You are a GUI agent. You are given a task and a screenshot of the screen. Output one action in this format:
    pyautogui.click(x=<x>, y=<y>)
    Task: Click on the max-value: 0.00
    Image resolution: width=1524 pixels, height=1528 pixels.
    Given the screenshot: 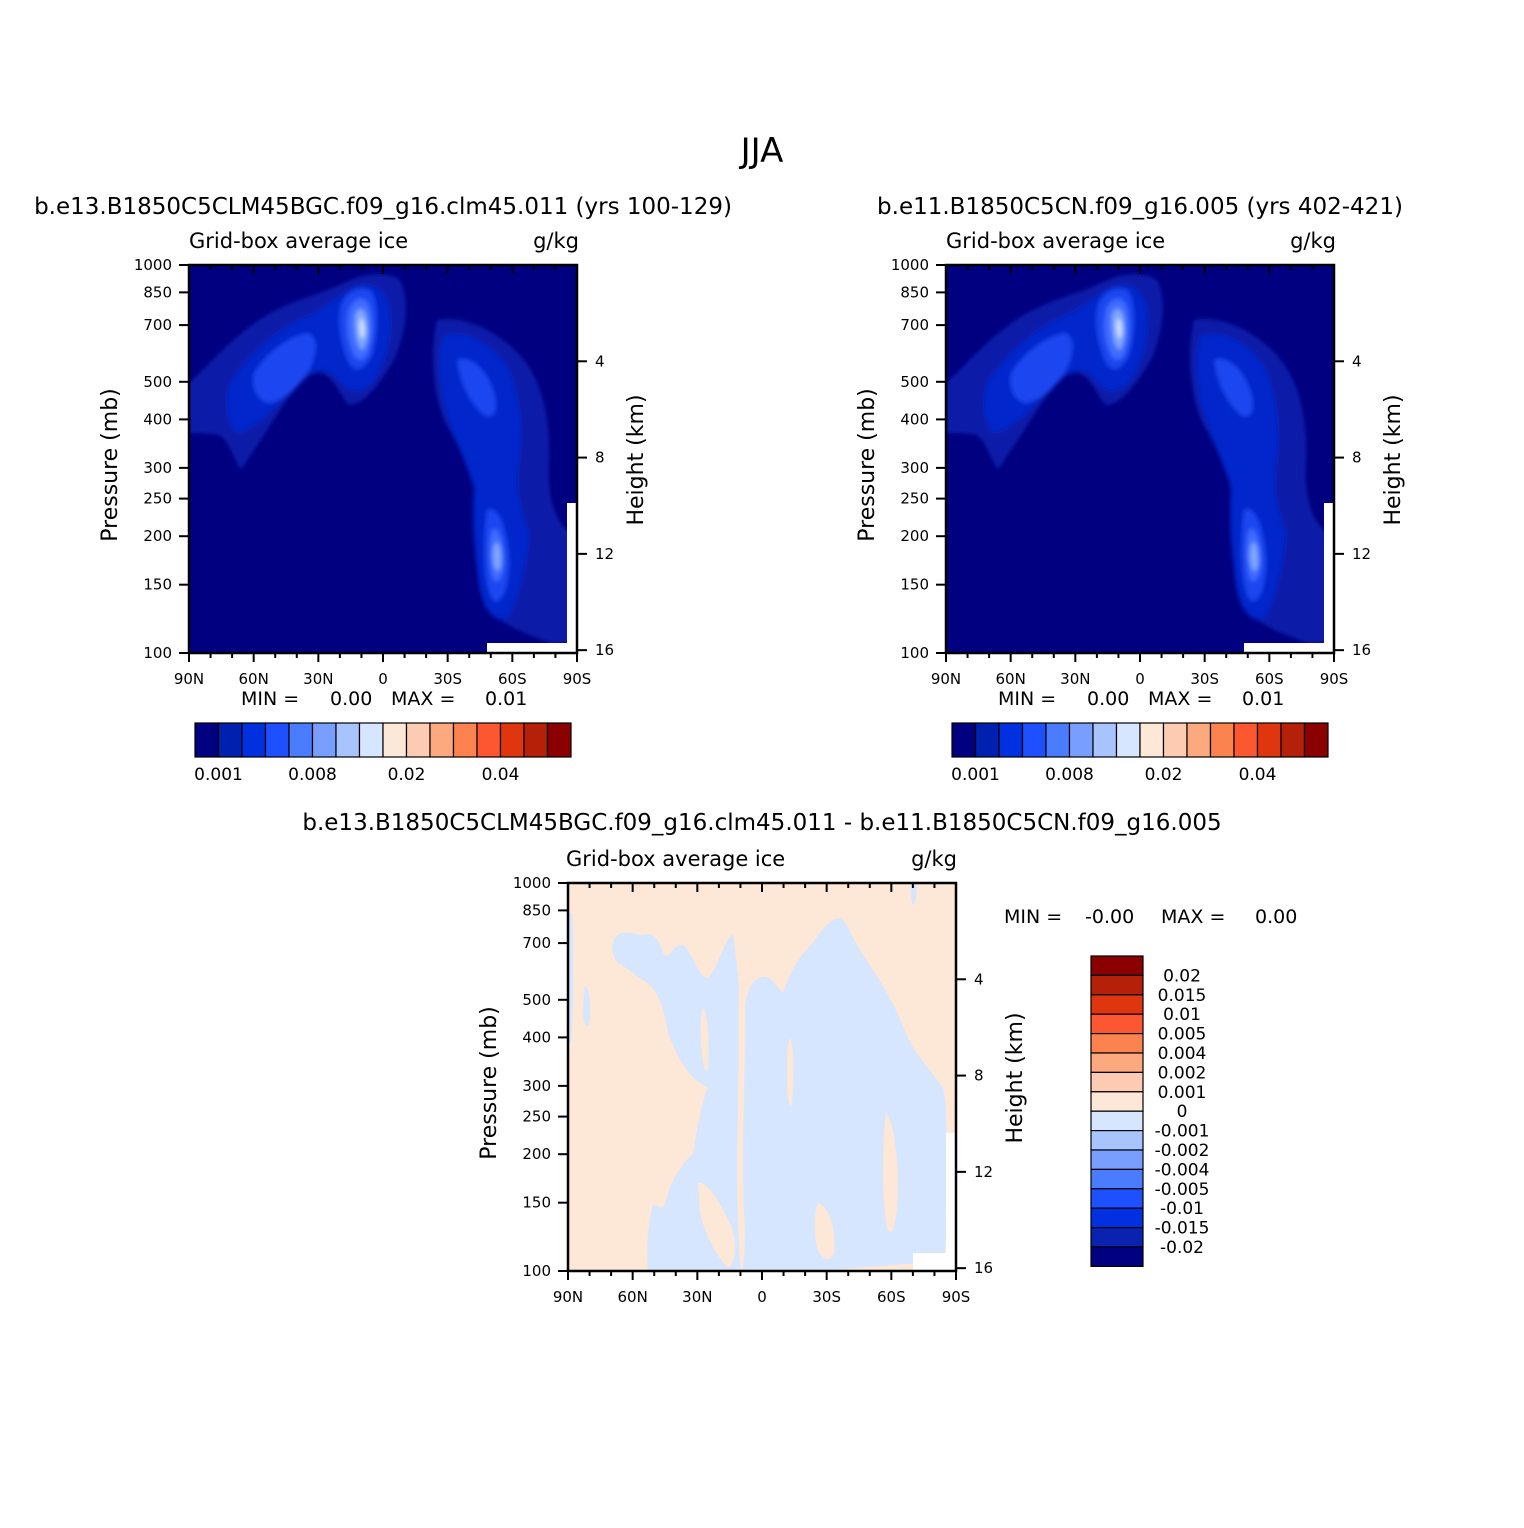 What is the action you would take?
    pyautogui.click(x=1276, y=917)
    